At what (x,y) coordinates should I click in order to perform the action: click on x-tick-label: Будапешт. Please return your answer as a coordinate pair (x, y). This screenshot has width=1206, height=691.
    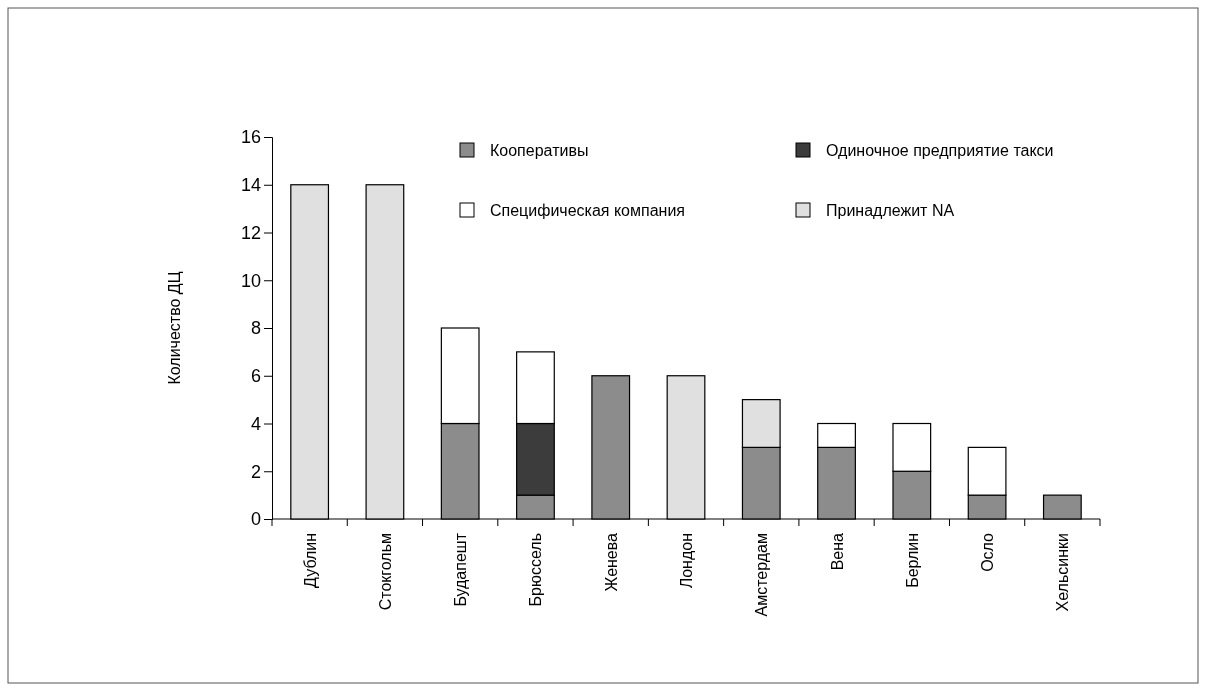
    Looking at the image, I should click on (461, 569).